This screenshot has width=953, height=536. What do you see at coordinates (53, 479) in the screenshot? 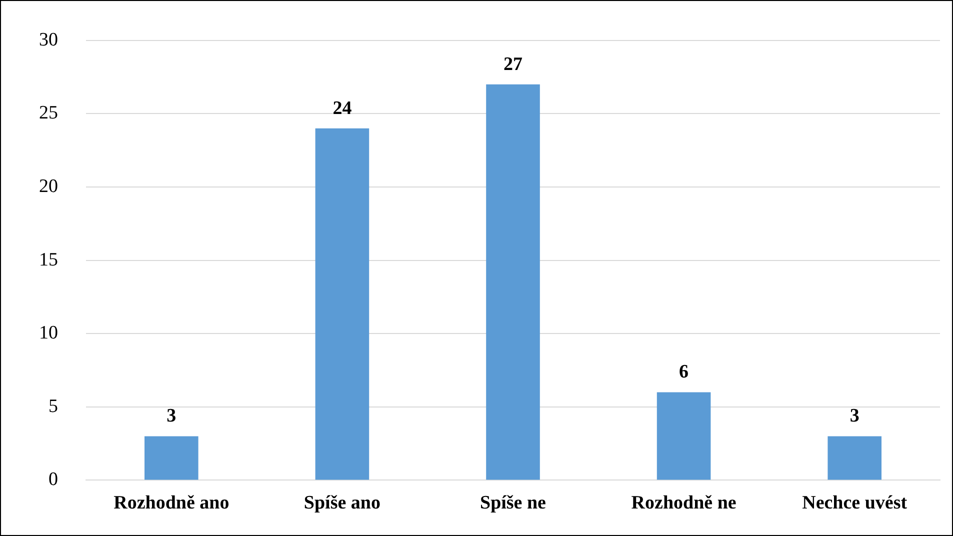
I see `y-tick-label: 0` at bounding box center [53, 479].